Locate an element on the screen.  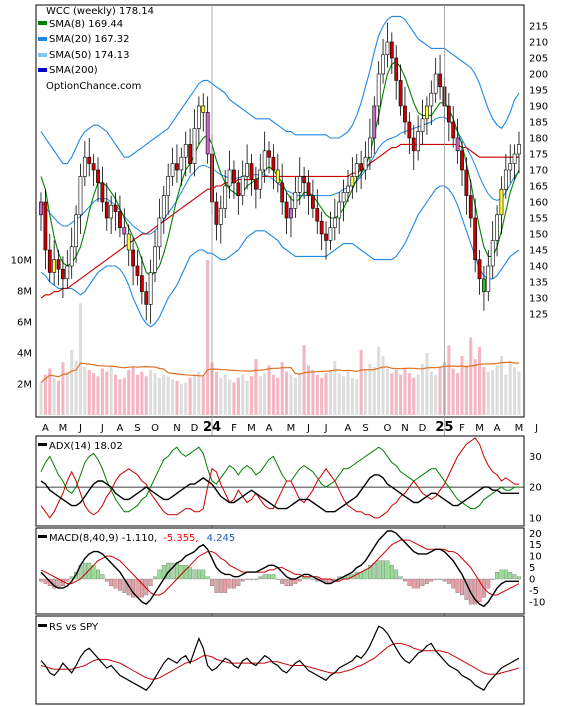
macd-lines is located at coordinates (280, 569).